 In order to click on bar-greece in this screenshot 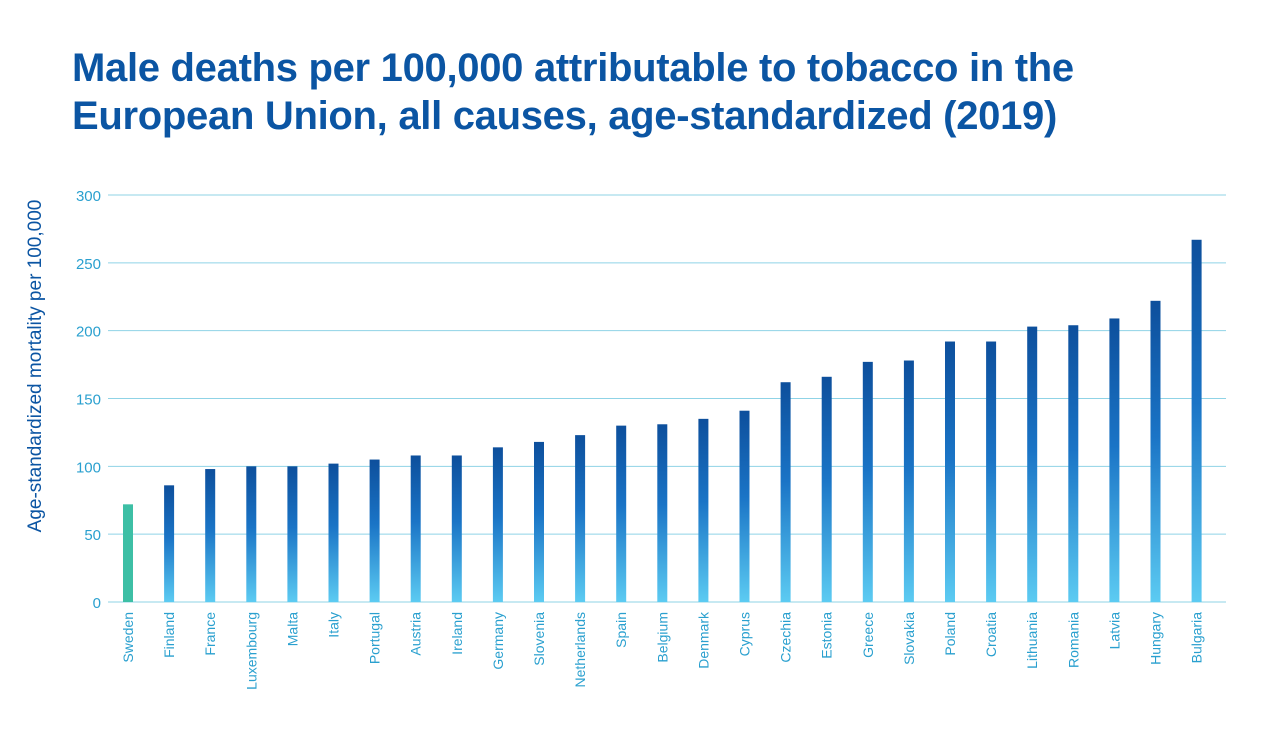, I will do `click(867, 481)`.